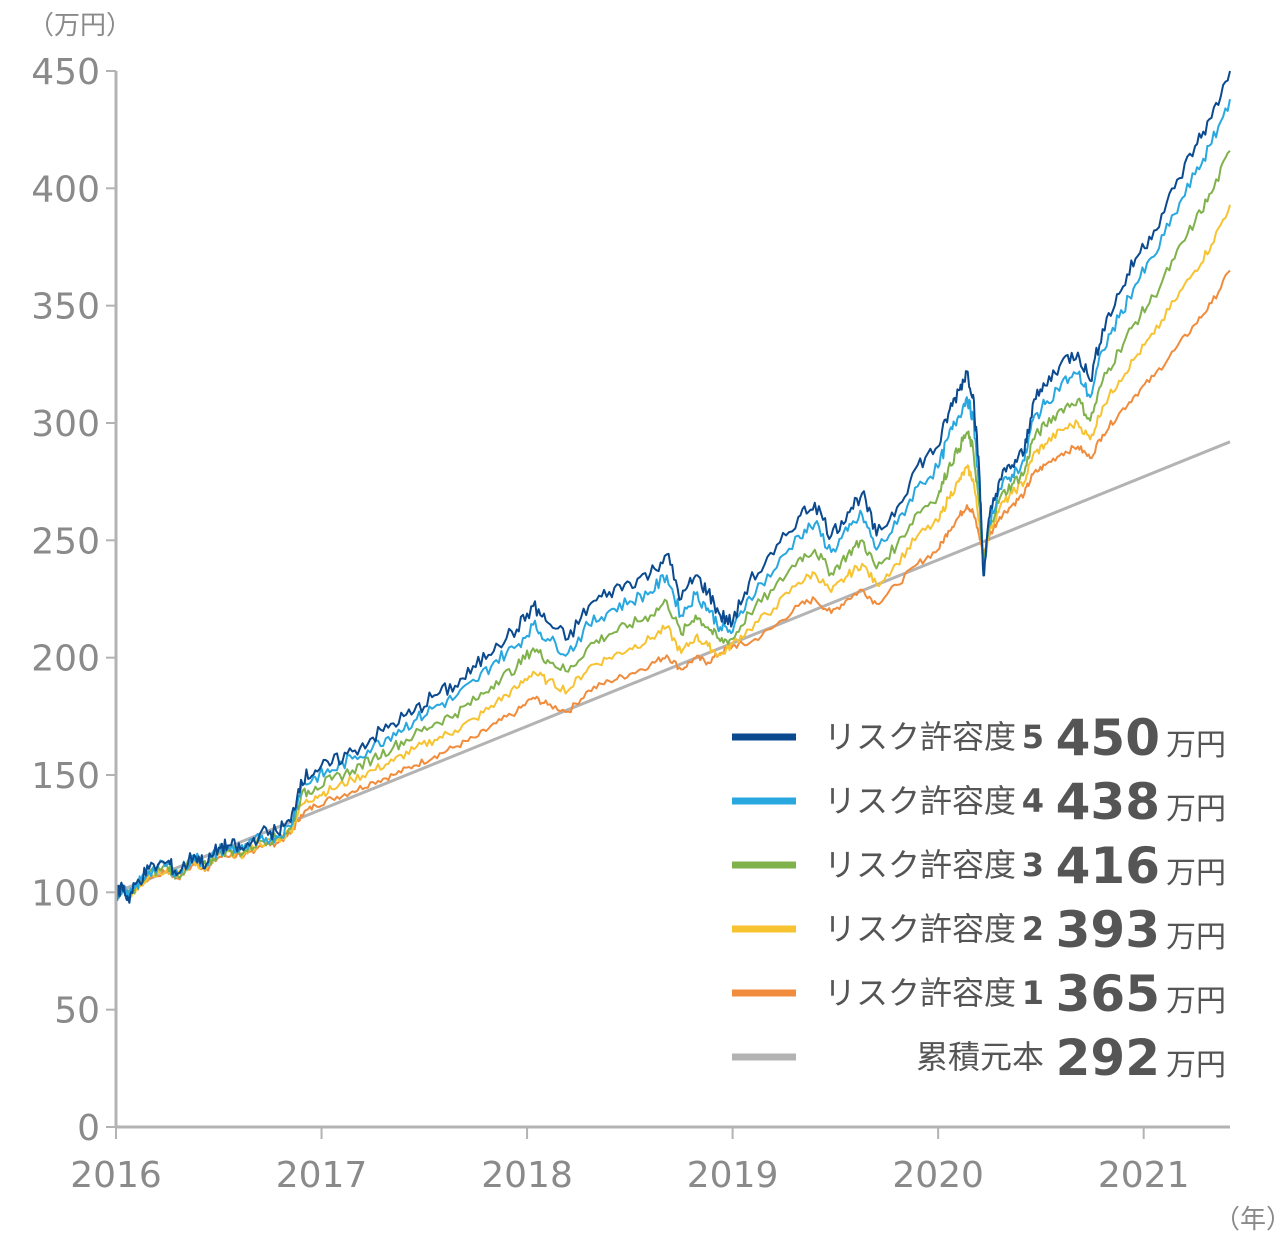  I want to click on x-tick-label: 2020, so click(938, 1175).